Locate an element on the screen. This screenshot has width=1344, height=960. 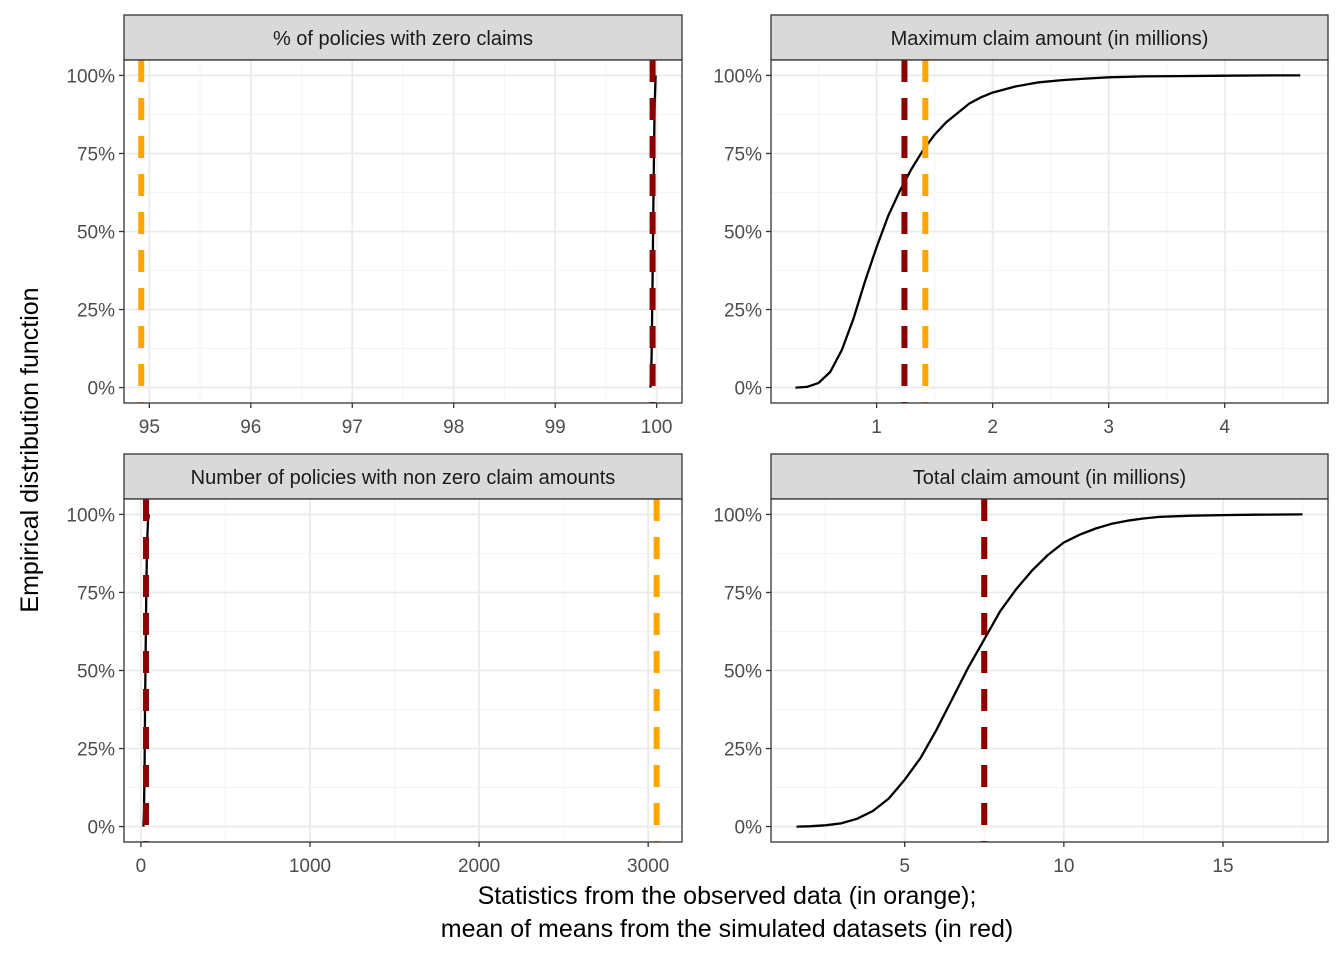
x-tick-label: 0 is located at coordinates (141, 866).